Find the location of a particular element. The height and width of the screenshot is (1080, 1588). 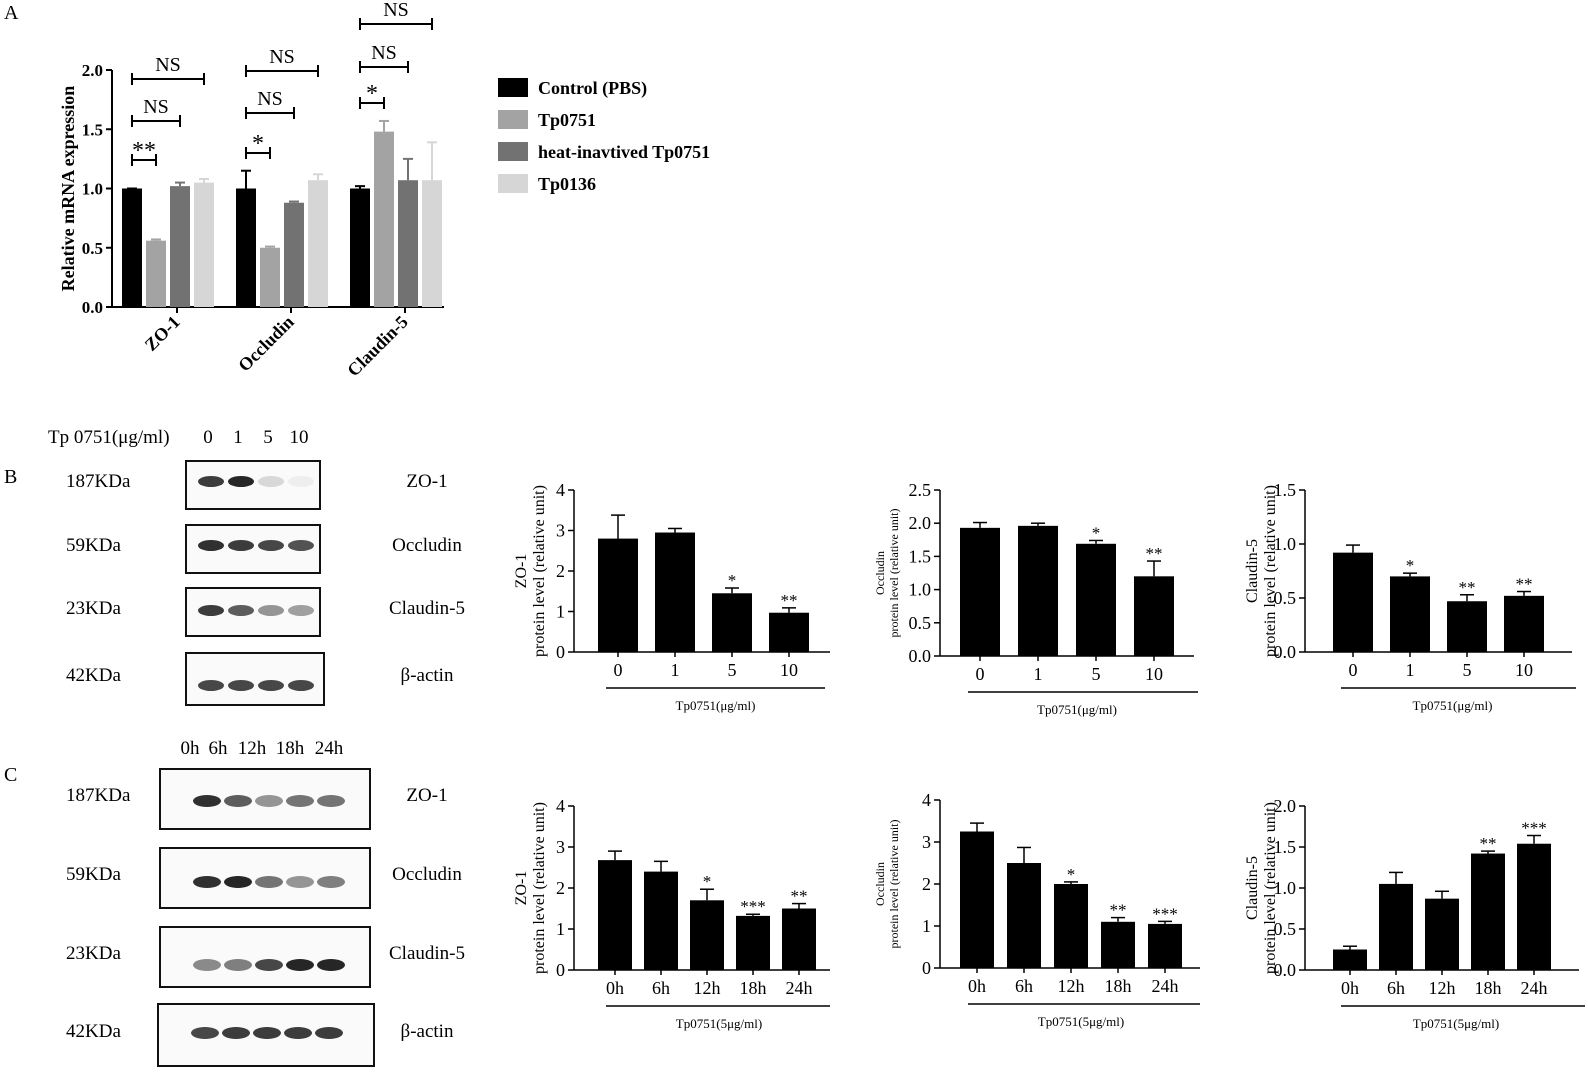

protein-label: Occludin is located at coordinates (427, 545).